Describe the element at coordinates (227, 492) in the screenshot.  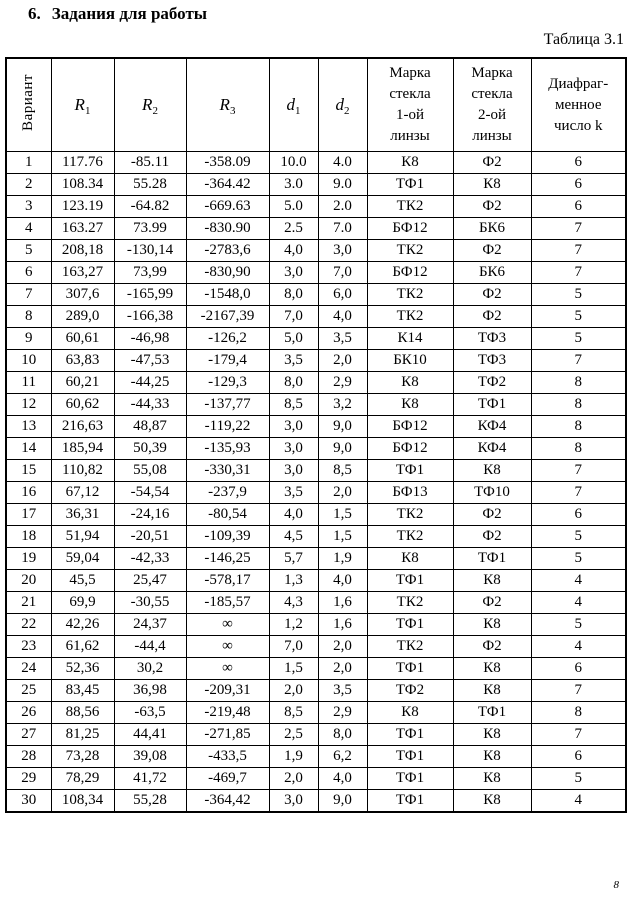
I see `table-cell: -237,9` at that location.